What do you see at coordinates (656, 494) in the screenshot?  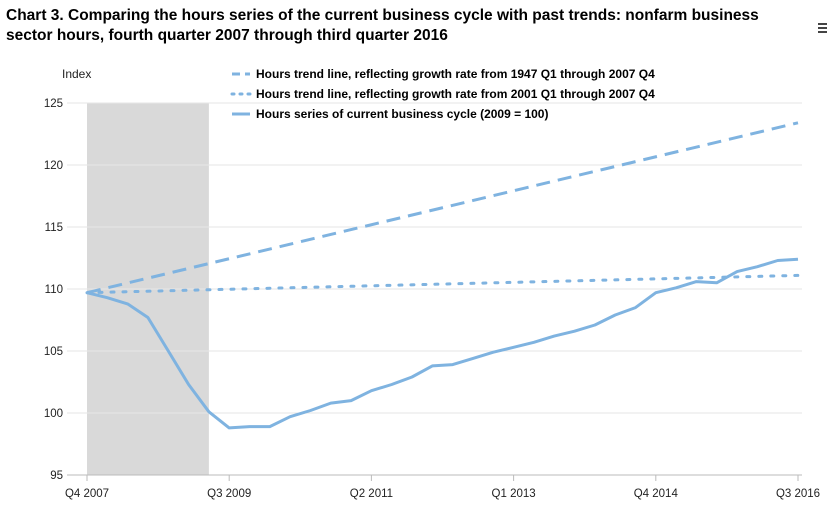 I see `x-tick-label: Q4 2014` at bounding box center [656, 494].